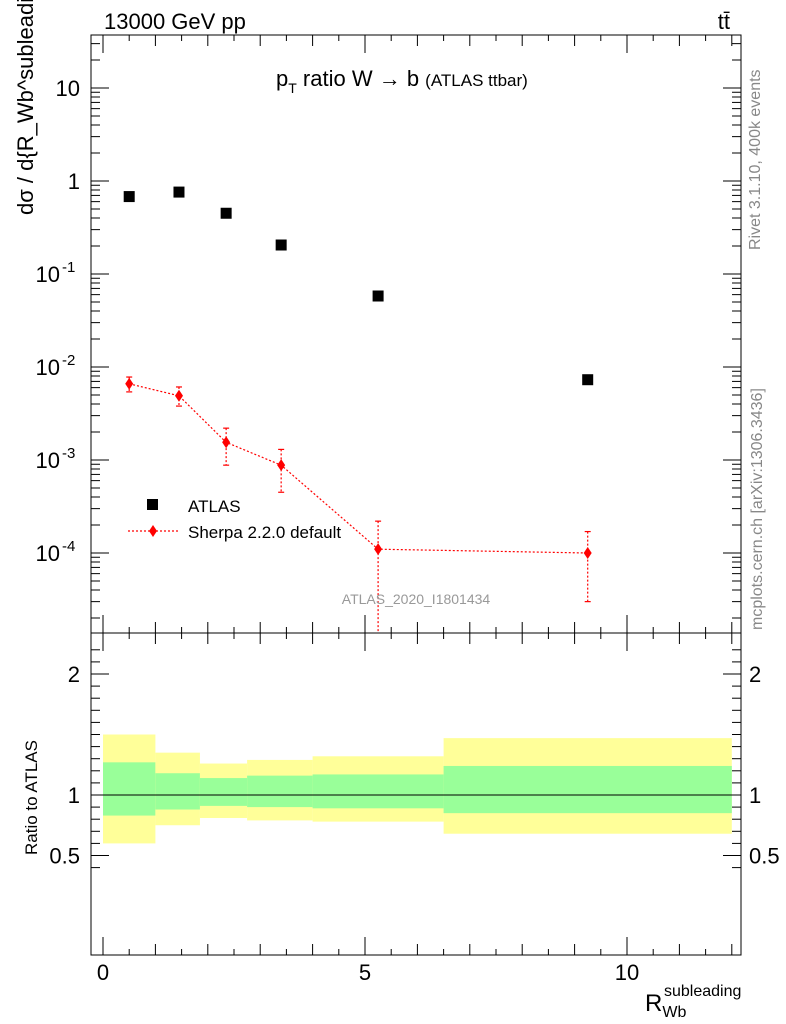 The width and height of the screenshot is (786, 1024). Describe the element at coordinates (402, 81) in the screenshot. I see `main-title: pT ratio W → b (ATLAS ttbar)` at that location.